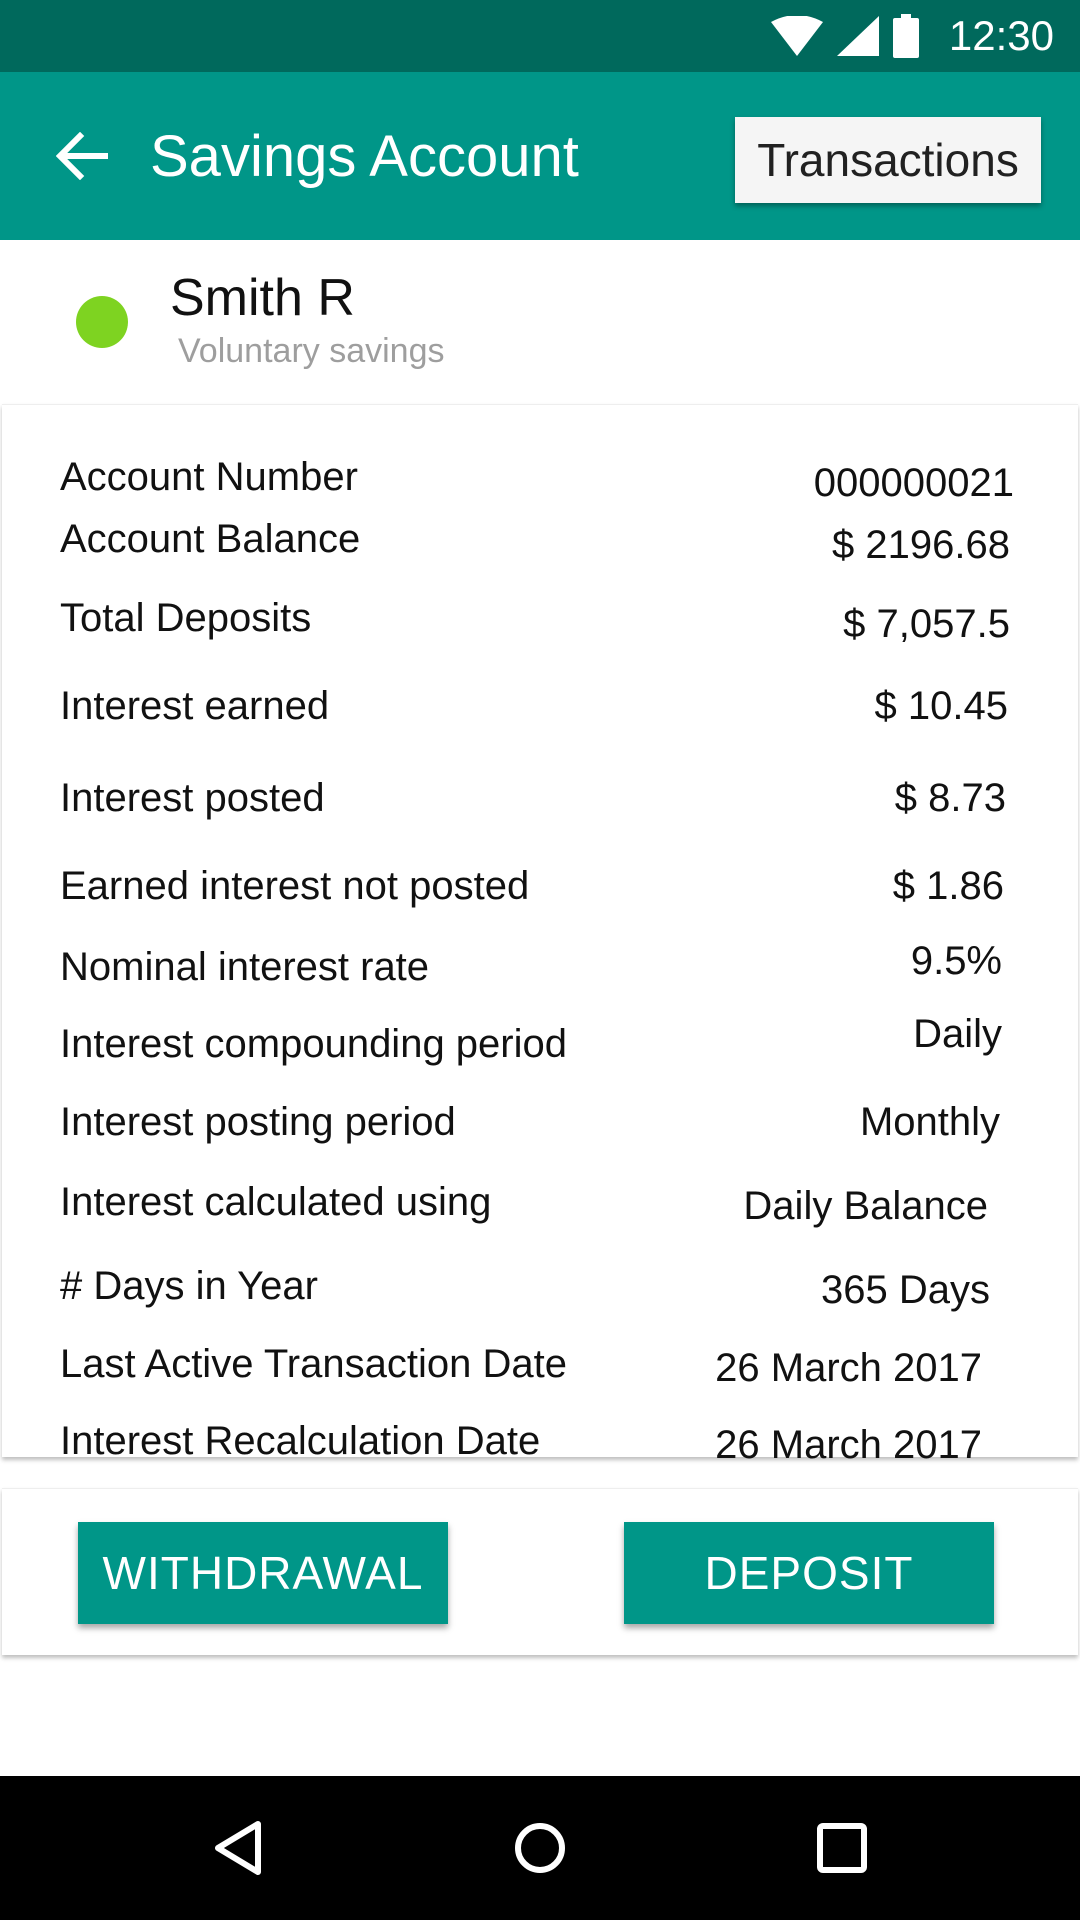 The image size is (1080, 1920). What do you see at coordinates (950, 798) in the screenshot?
I see `detail-value: $ 8.73` at bounding box center [950, 798].